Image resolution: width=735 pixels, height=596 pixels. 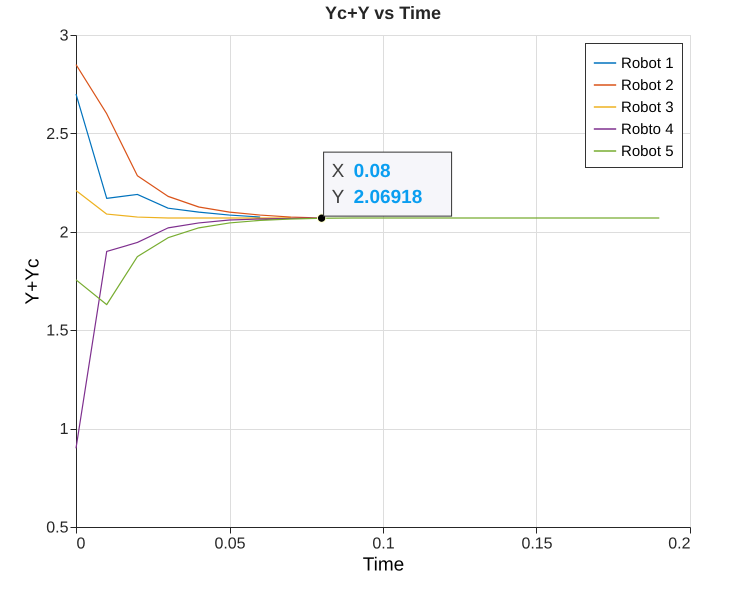 I want to click on x-tick-label: 0.2, so click(x=679, y=544).